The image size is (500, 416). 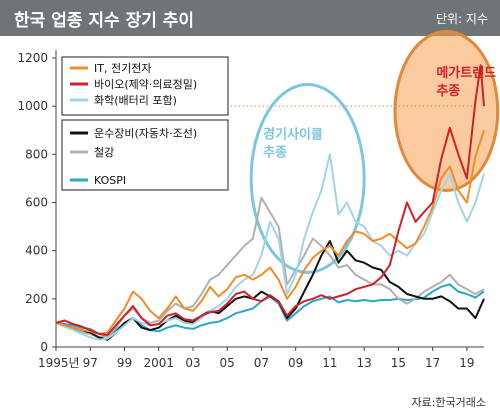 I want to click on x-tick-label: 19, so click(x=466, y=363).